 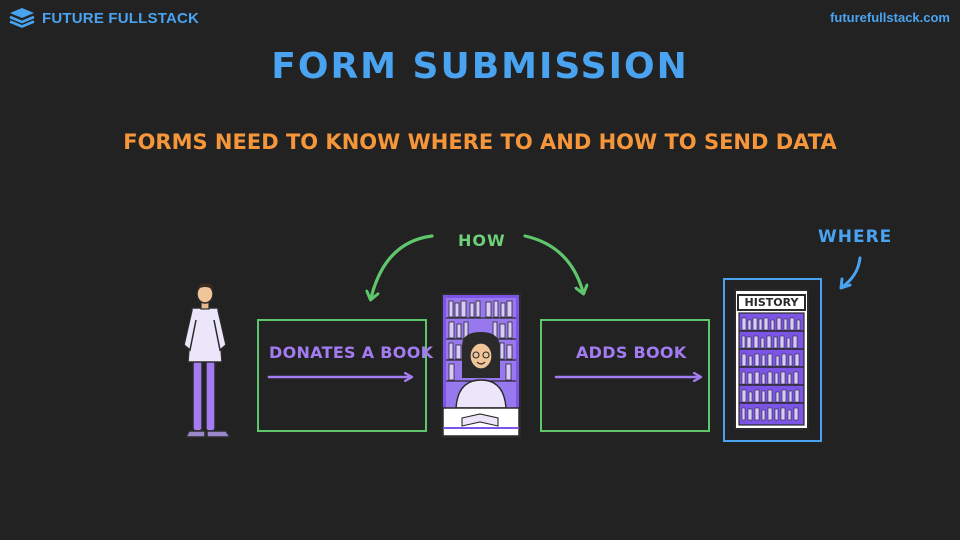 I want to click on history-shelf-label: HISTORY, so click(x=771, y=302).